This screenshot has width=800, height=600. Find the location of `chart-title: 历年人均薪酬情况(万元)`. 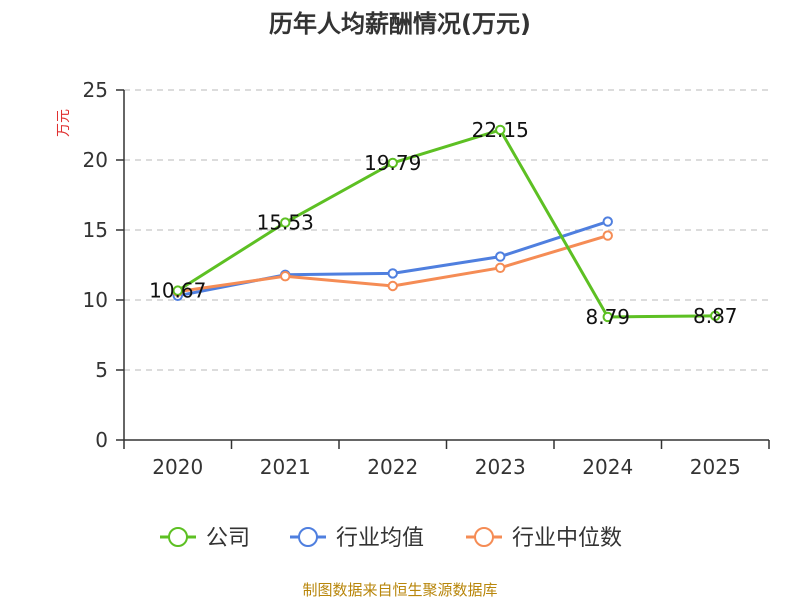

chart-title: 历年人均薪酬情况(万元) is located at coordinates (400, 24).